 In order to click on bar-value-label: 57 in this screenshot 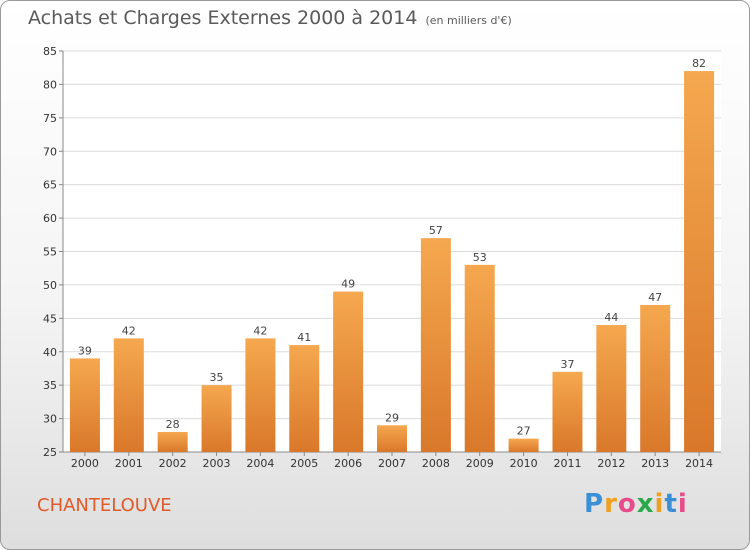, I will do `click(436, 230)`.